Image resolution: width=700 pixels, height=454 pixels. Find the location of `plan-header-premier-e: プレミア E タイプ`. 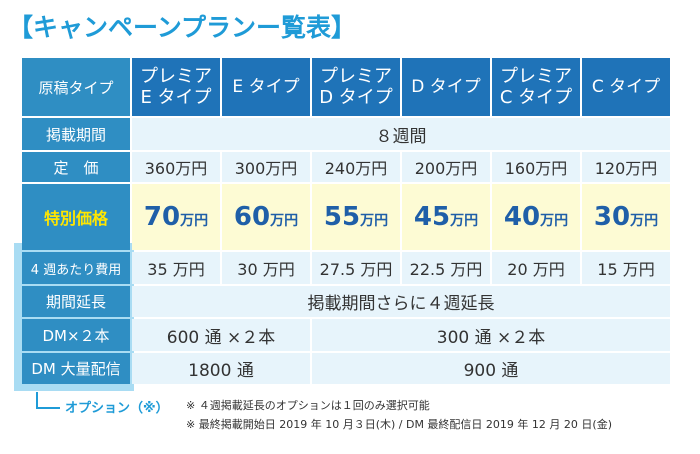

plan-header-premier-e: プレミア E タイプ is located at coordinates (176, 87).